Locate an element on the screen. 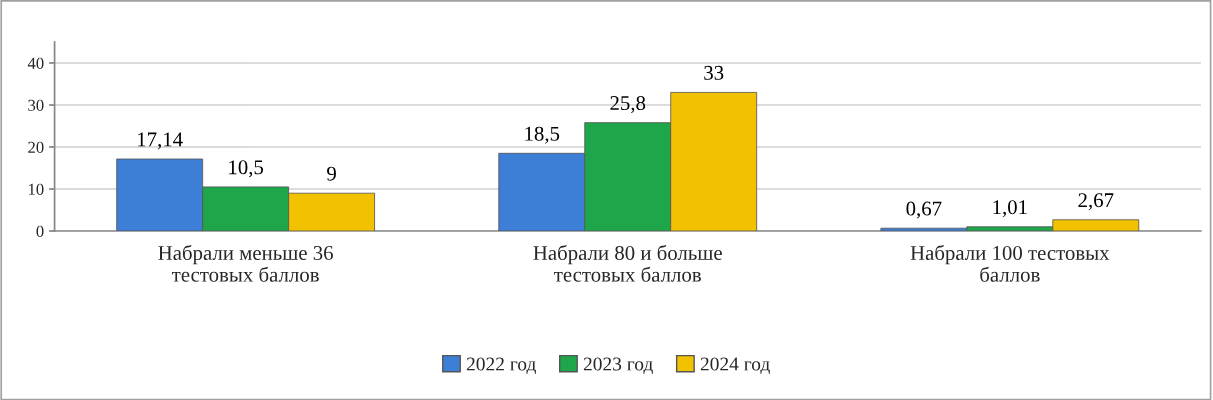  x-tick-label: Набрали 80 и больше тестовых баллов is located at coordinates (627, 263).